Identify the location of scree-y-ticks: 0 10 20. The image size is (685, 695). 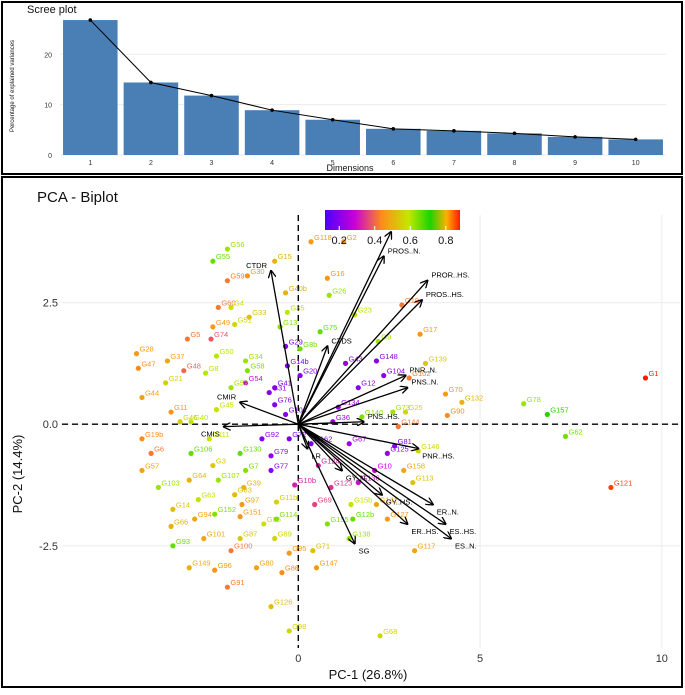
(48, 106).